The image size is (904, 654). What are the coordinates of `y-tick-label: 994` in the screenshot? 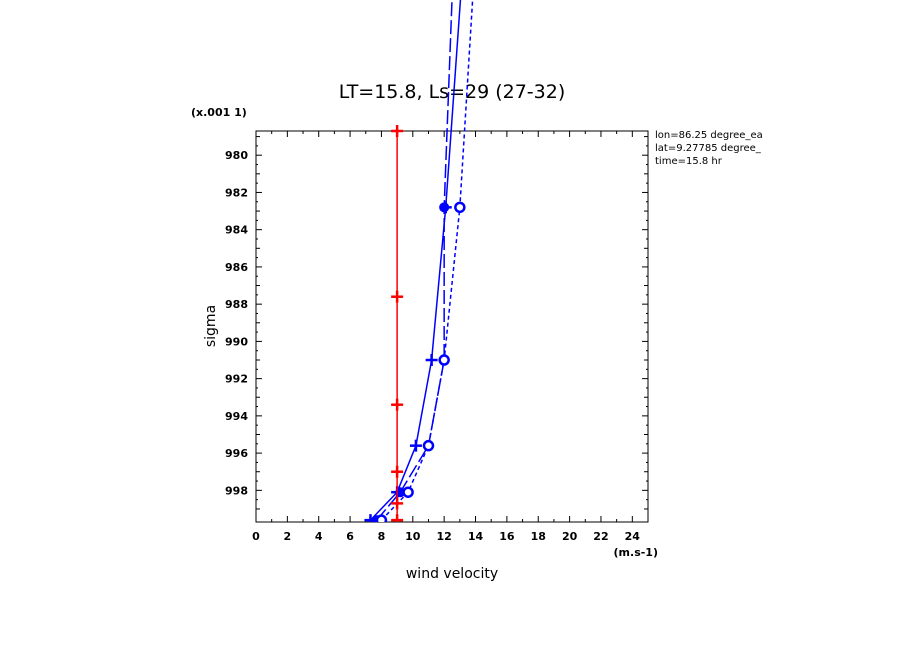 It's located at (236, 416).